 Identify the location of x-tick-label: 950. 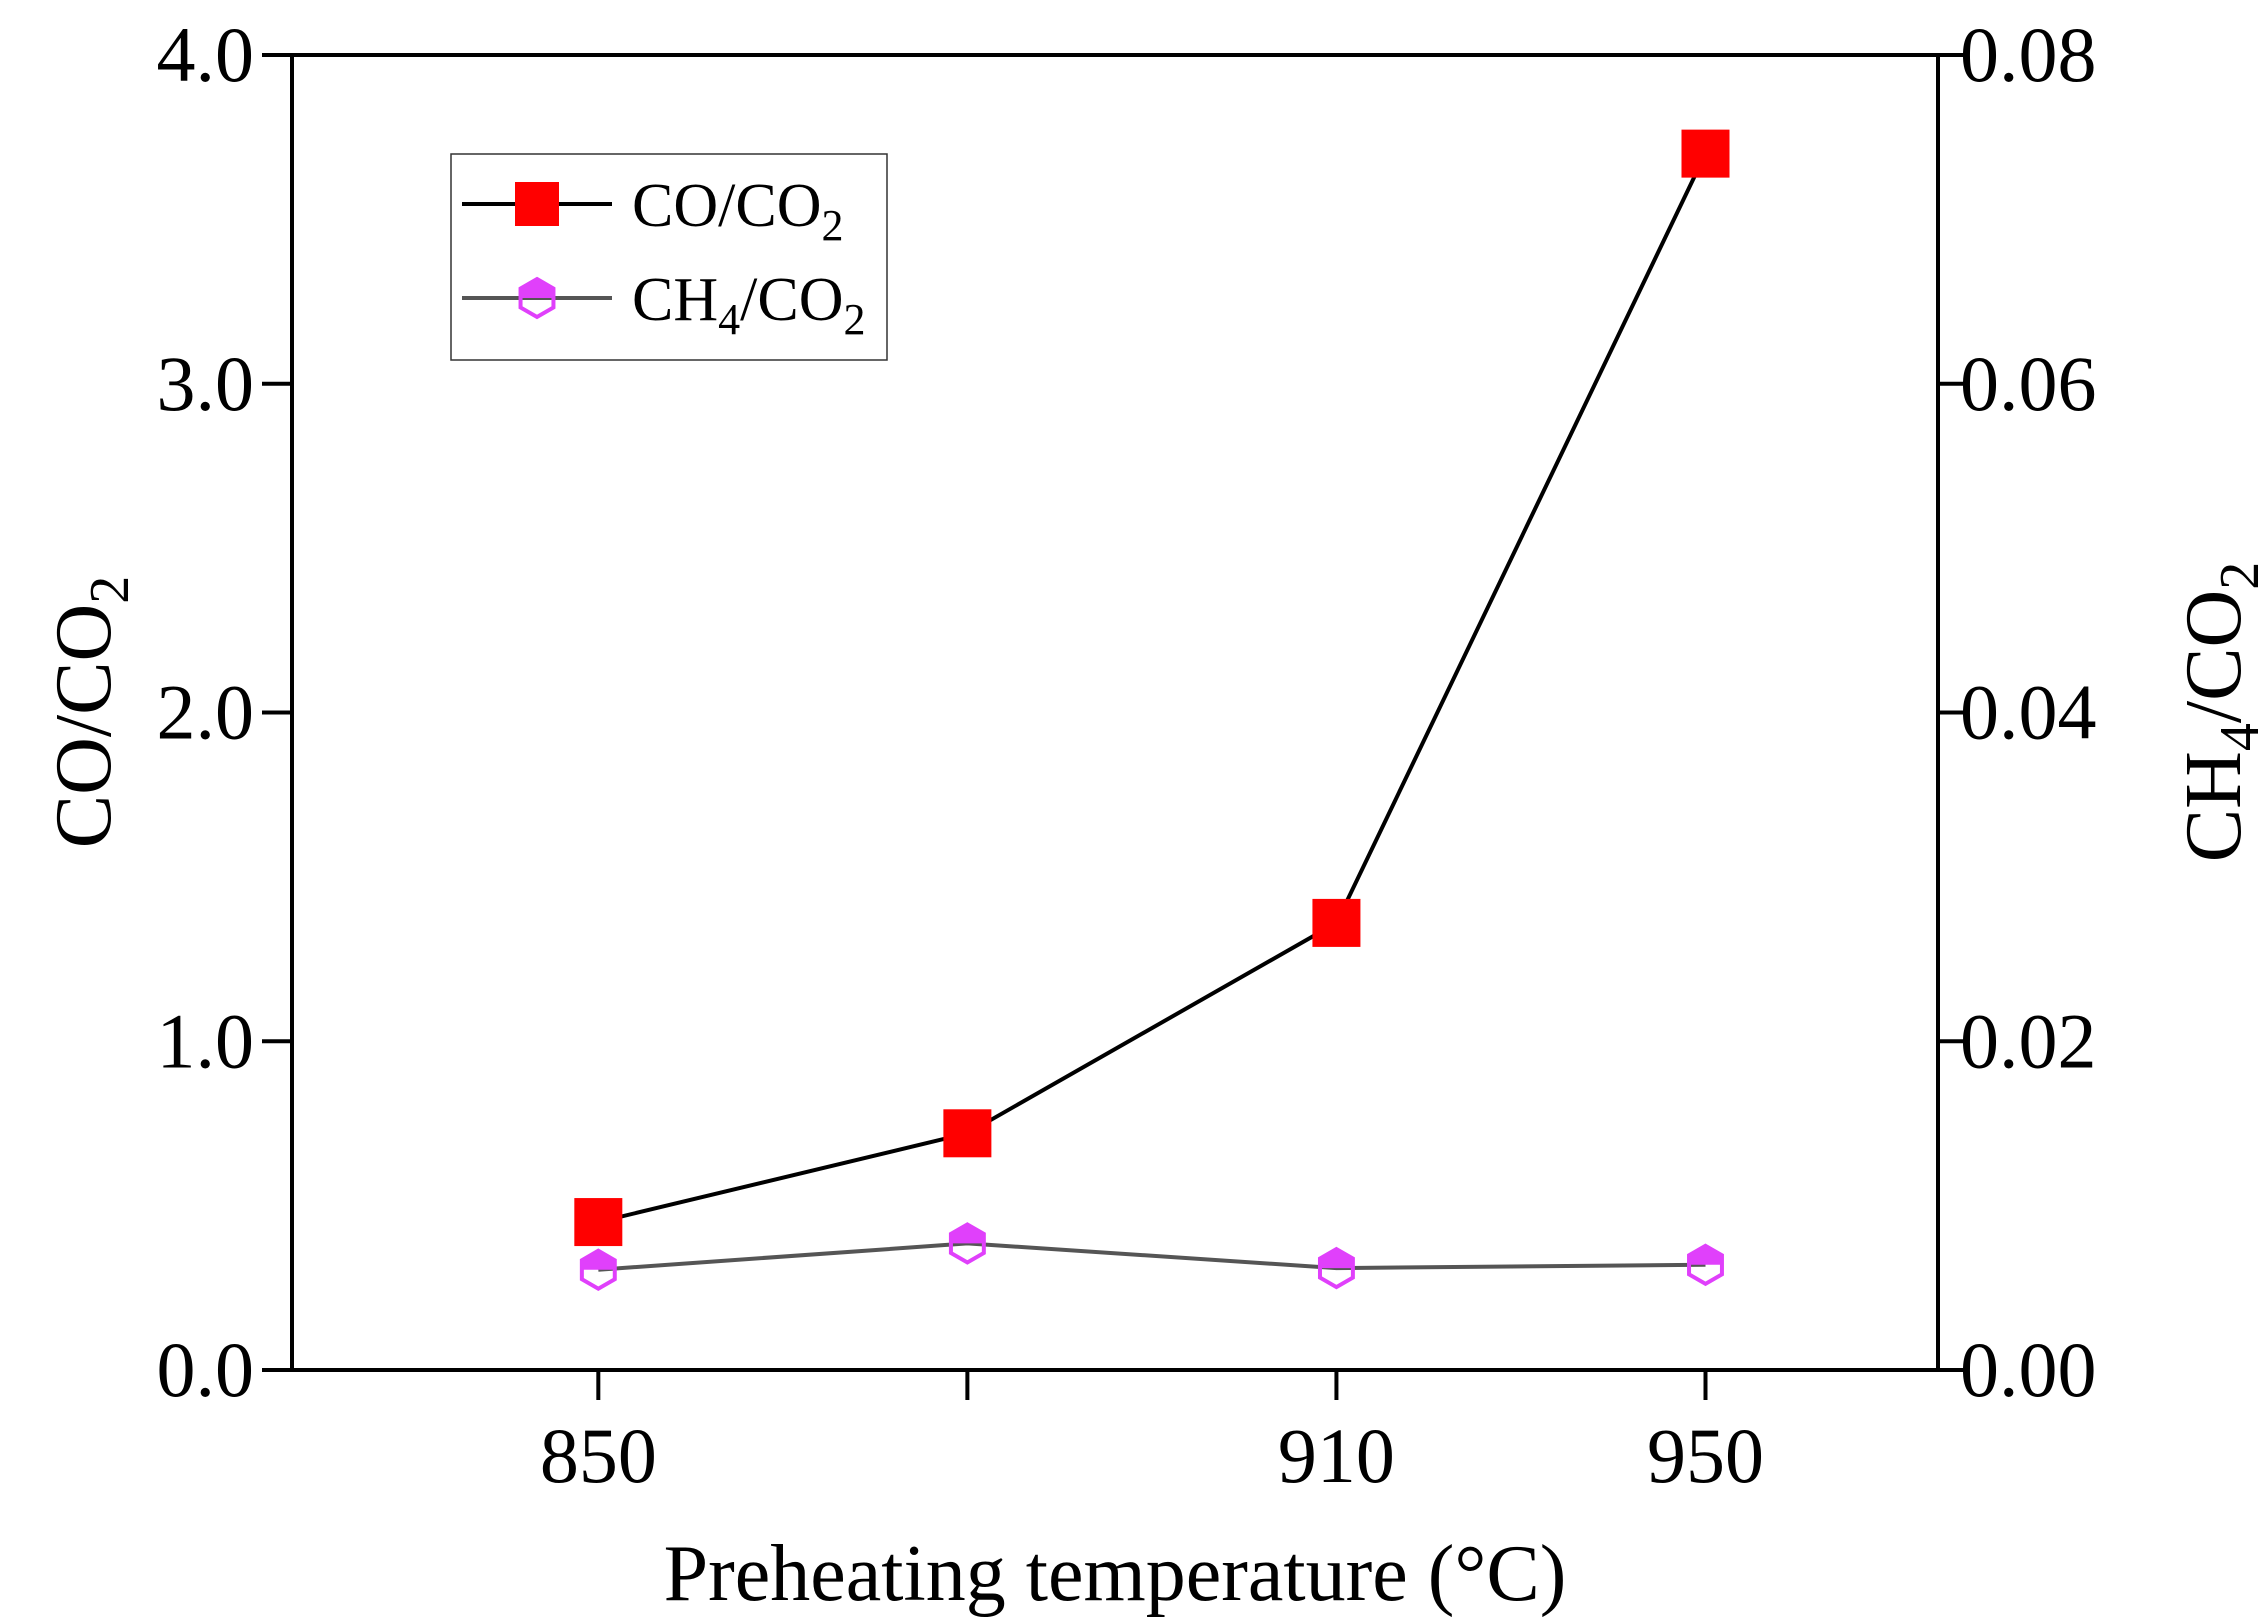
(1705, 1455).